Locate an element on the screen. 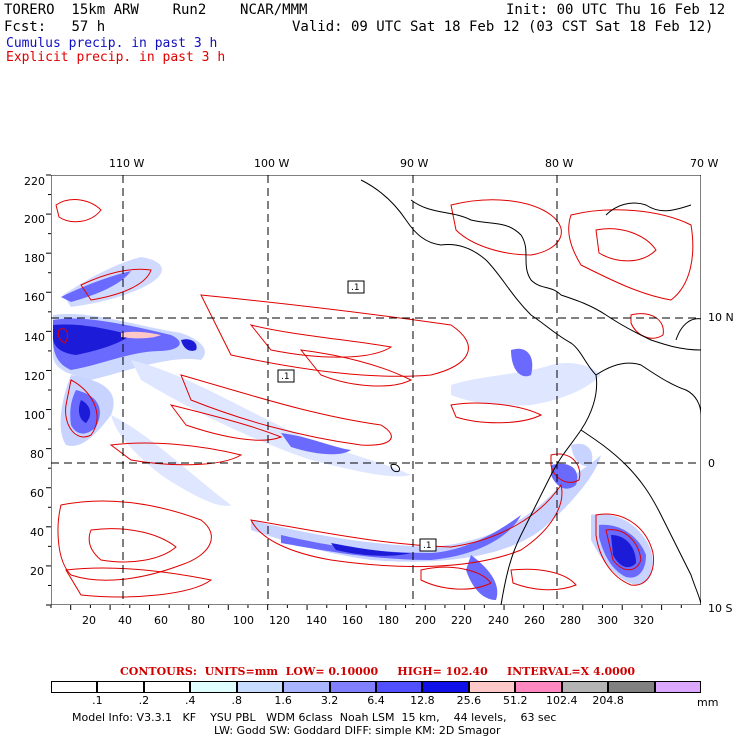 The width and height of the screenshot is (740, 740). x-tick: 80 is located at coordinates (198, 620).